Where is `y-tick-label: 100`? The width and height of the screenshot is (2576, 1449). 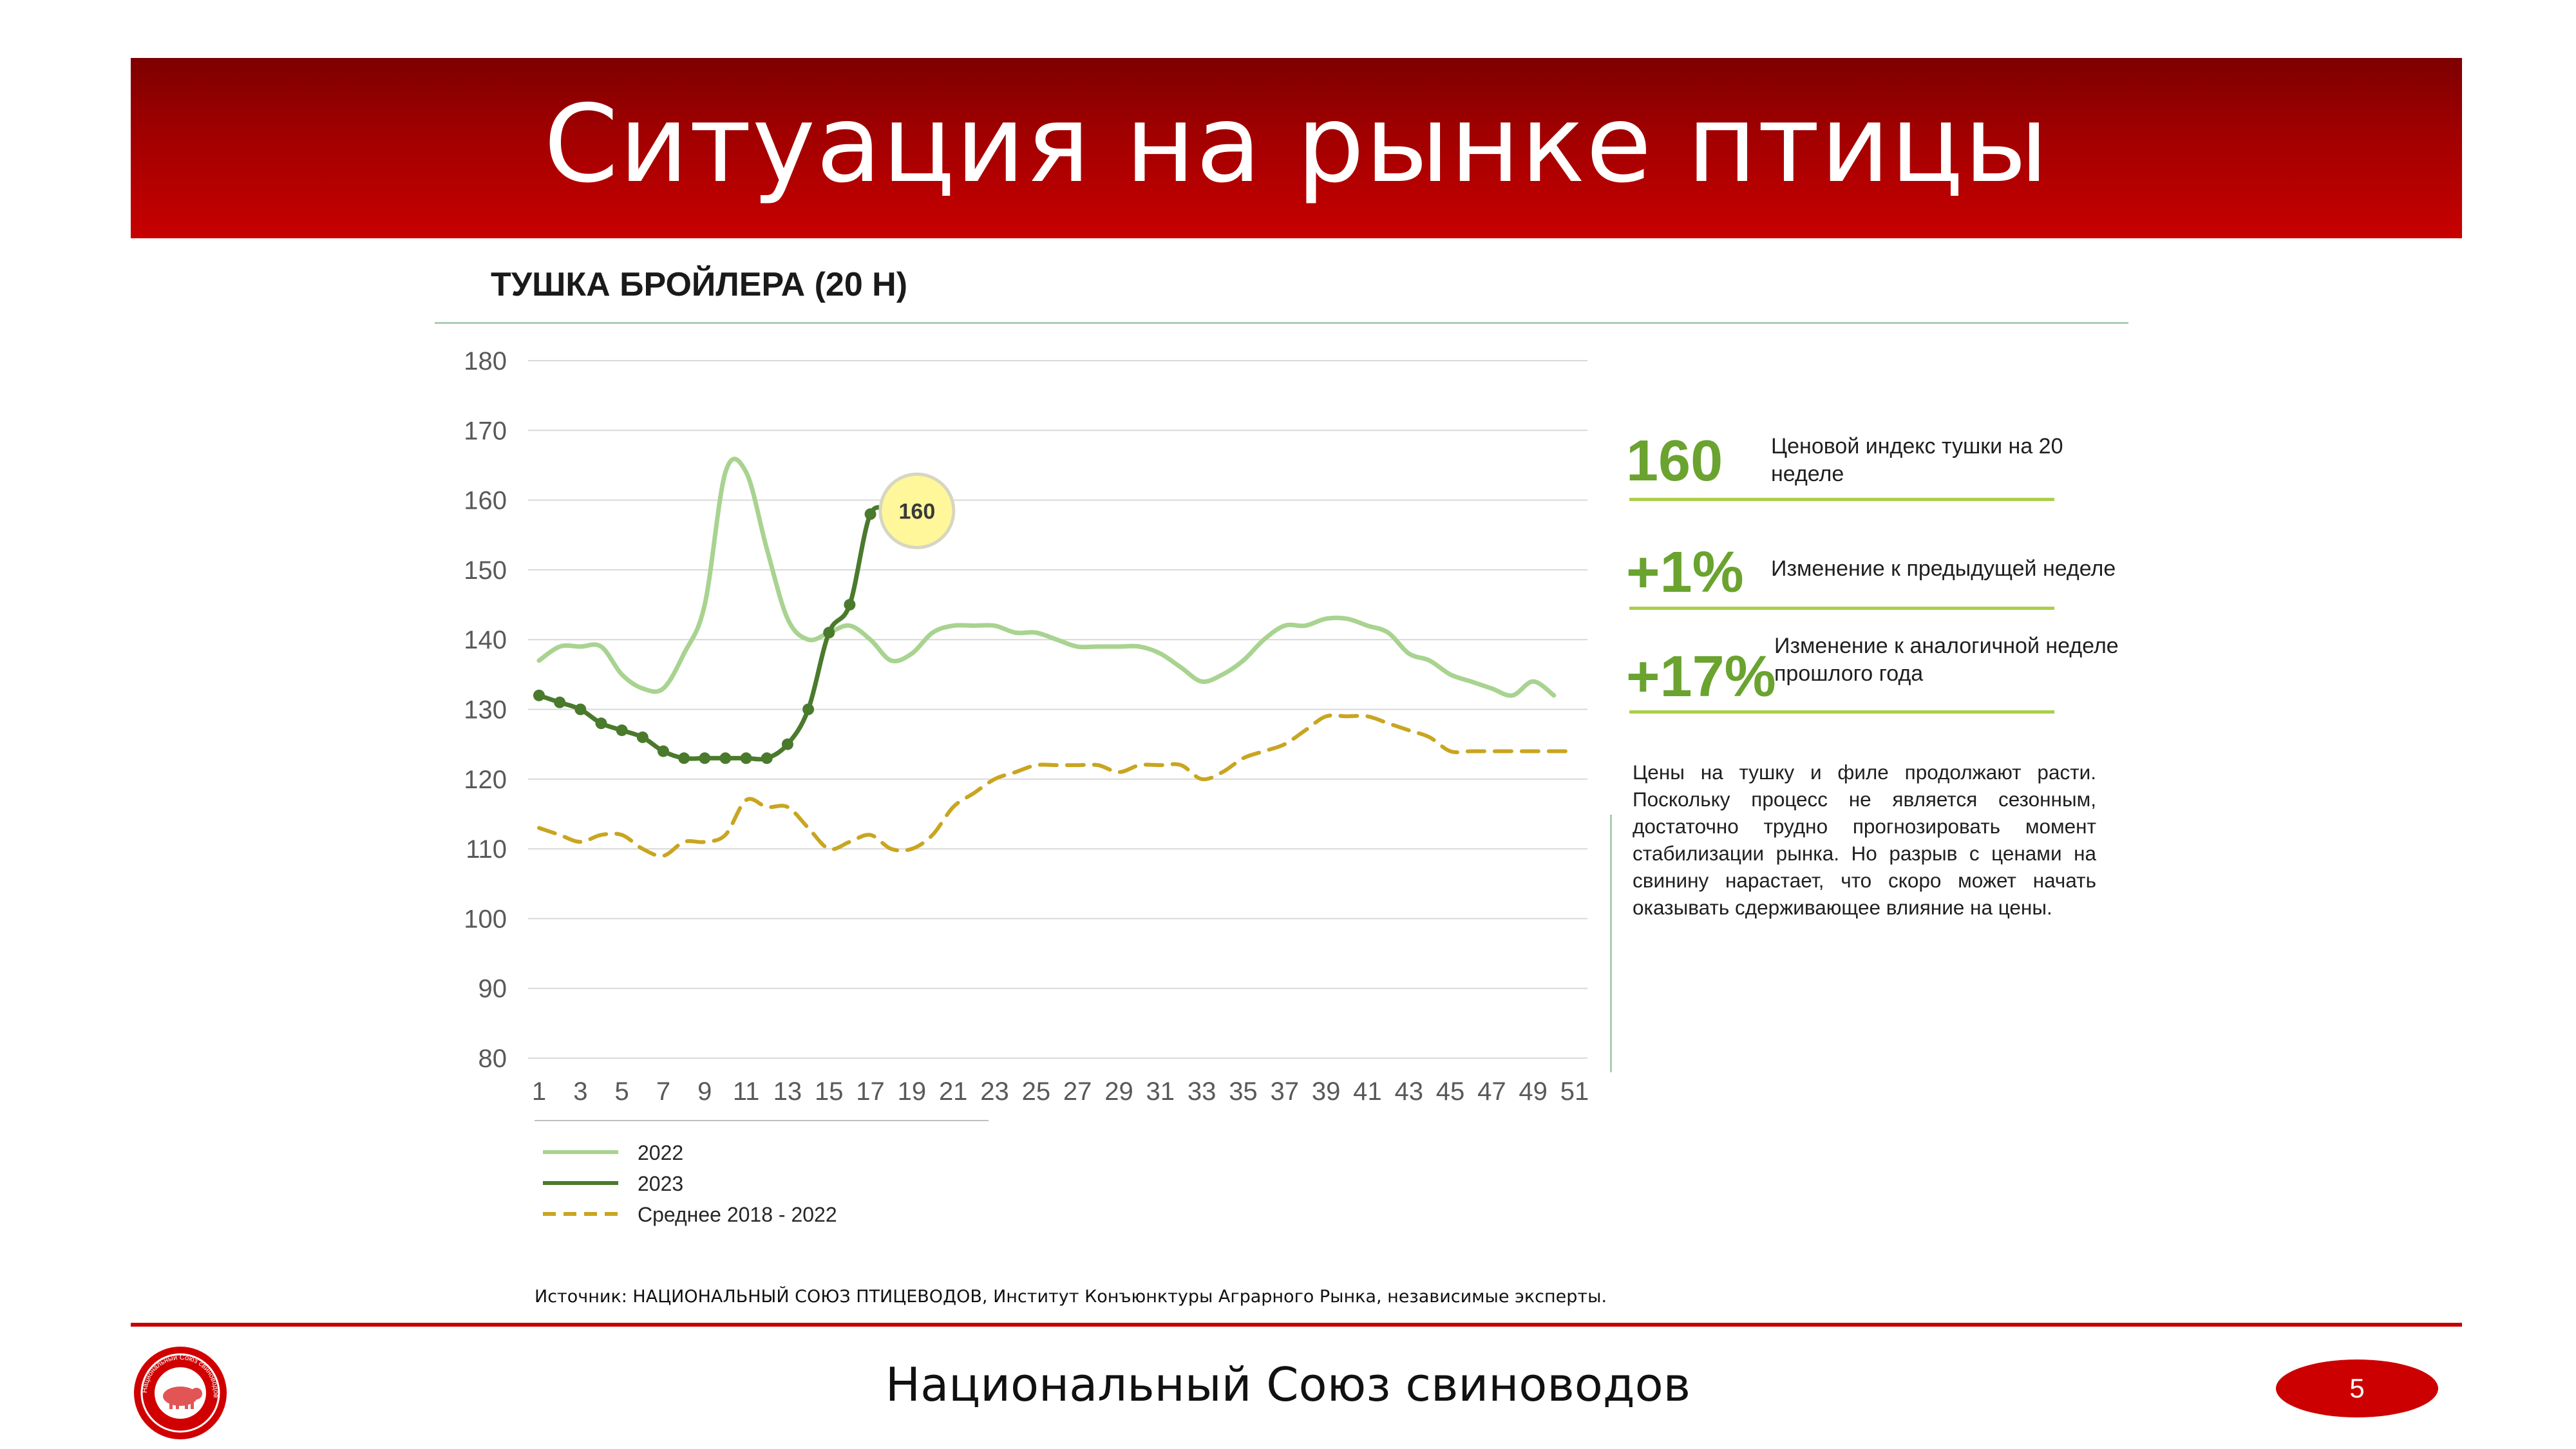
y-tick-label: 100 is located at coordinates (485, 919).